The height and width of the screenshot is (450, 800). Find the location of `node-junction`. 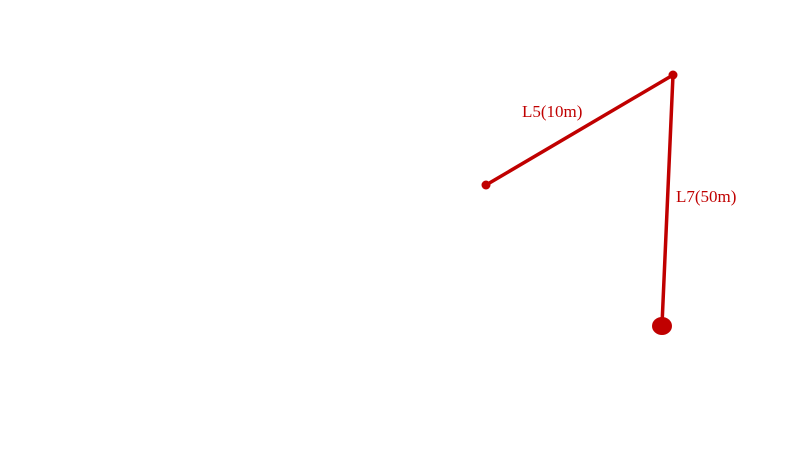

node-junction is located at coordinates (673, 75).